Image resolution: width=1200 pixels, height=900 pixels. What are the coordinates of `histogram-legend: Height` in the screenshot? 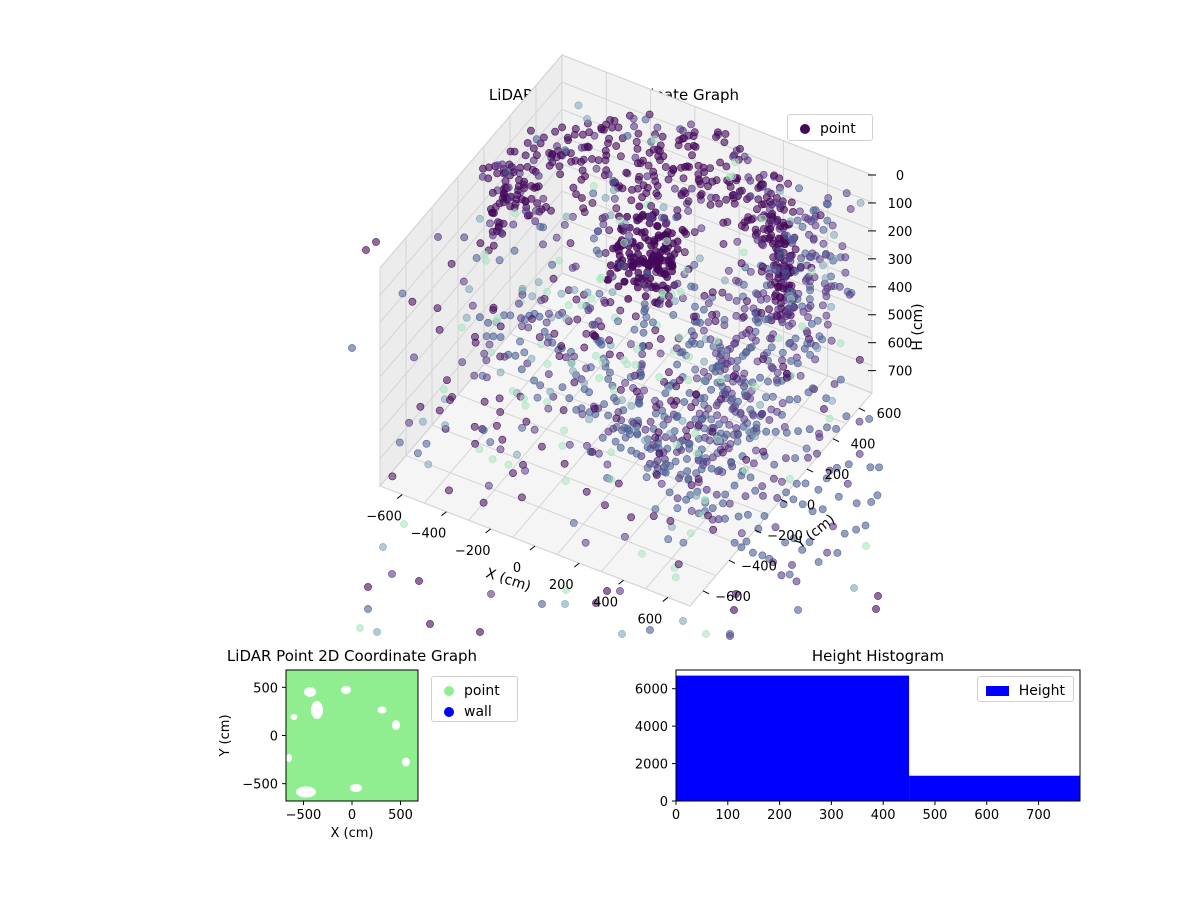 It's located at (1025, 689).